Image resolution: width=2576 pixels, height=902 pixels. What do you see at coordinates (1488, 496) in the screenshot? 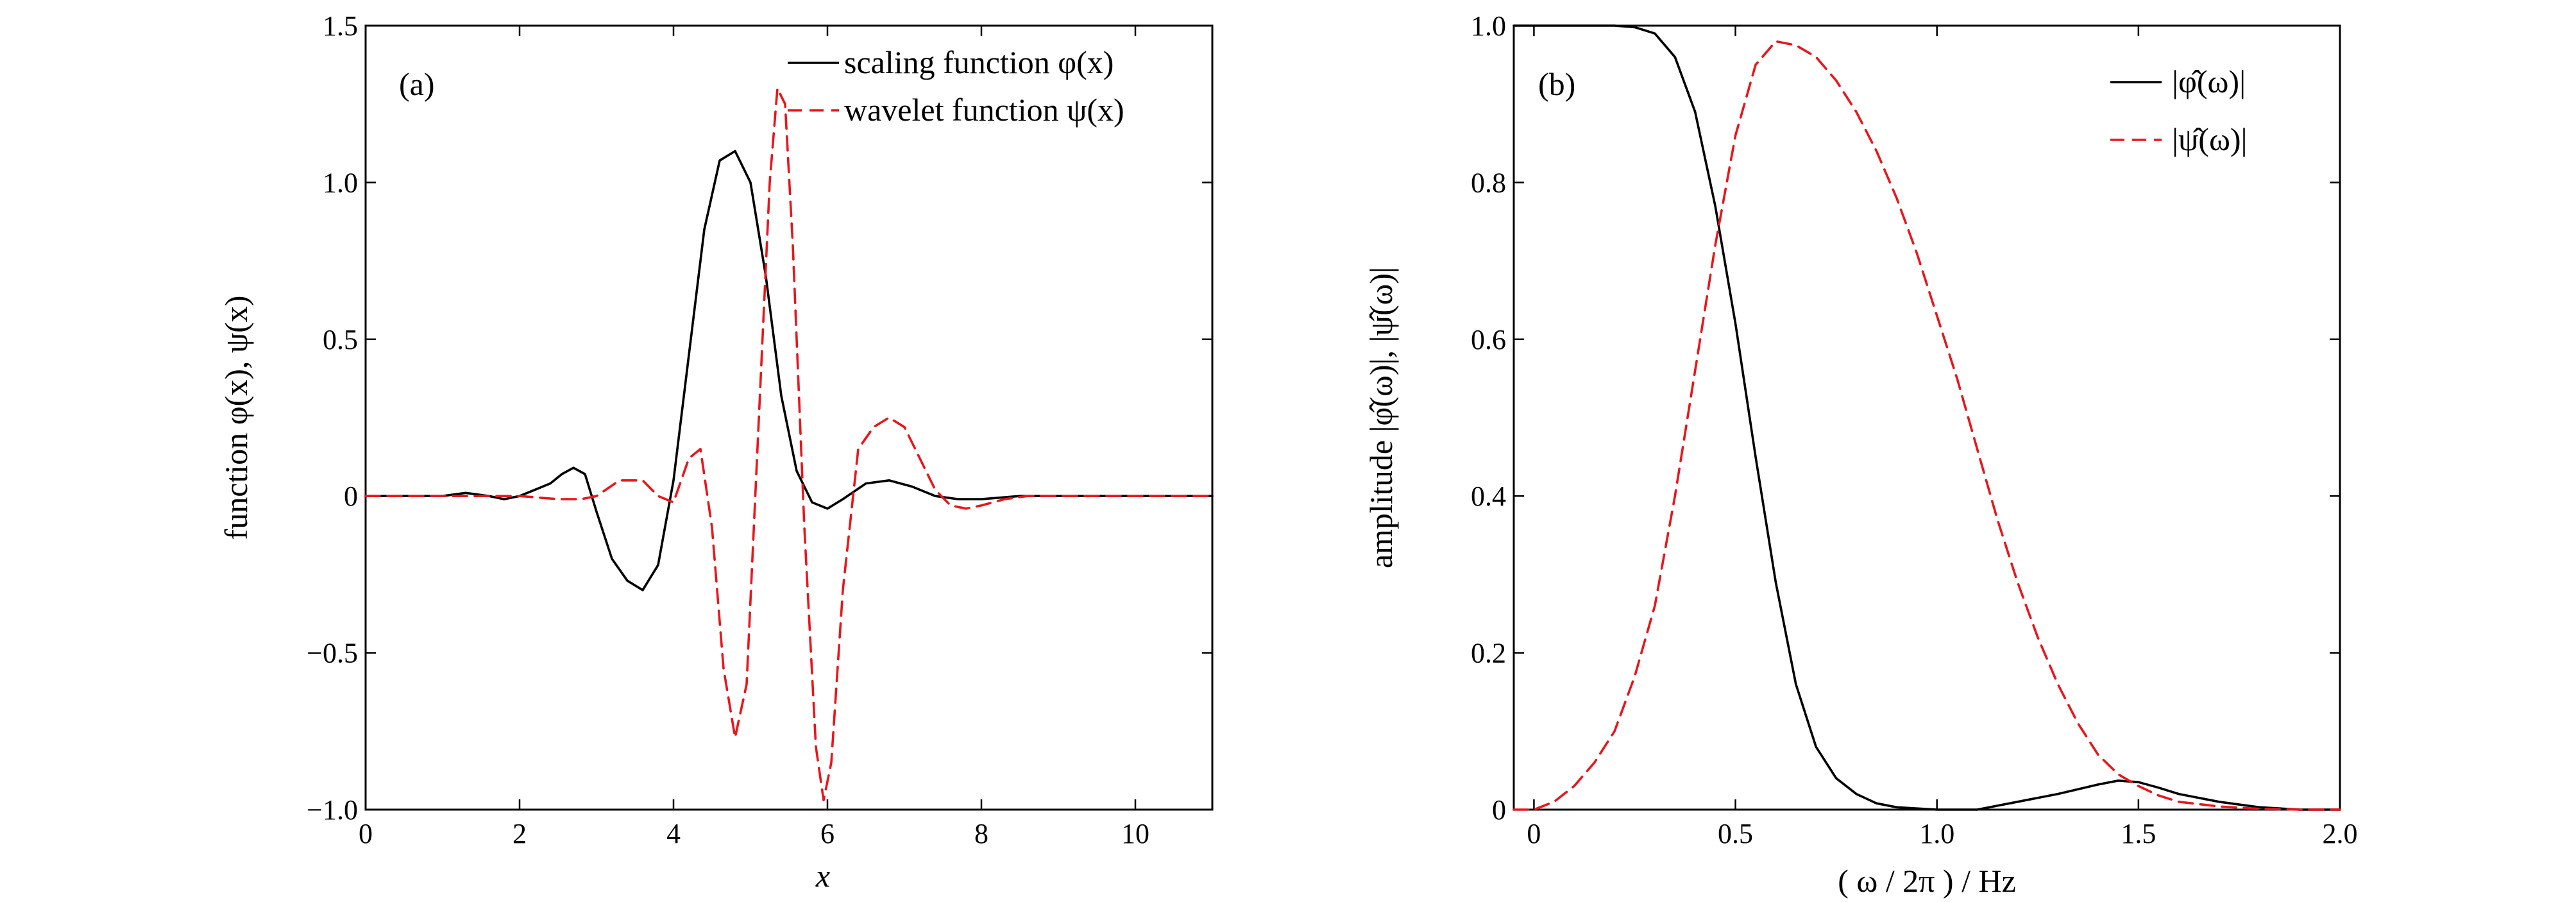
I see `y-tick-label: 0.4` at bounding box center [1488, 496].